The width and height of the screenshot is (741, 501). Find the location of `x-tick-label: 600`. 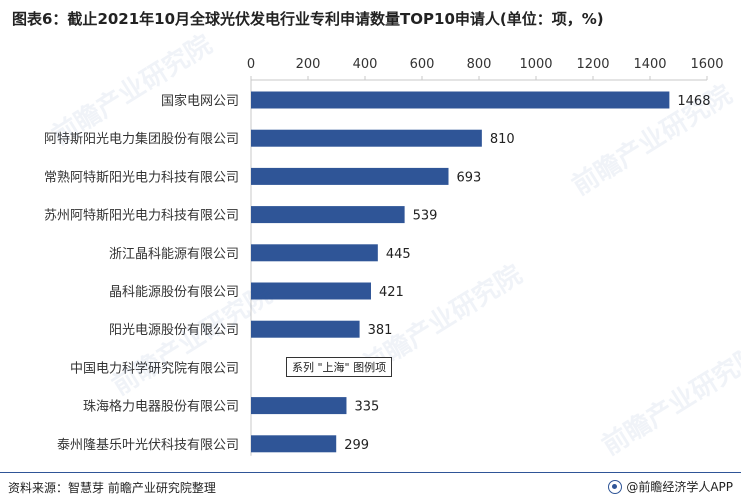

x-tick-label: 600 is located at coordinates (422, 64).